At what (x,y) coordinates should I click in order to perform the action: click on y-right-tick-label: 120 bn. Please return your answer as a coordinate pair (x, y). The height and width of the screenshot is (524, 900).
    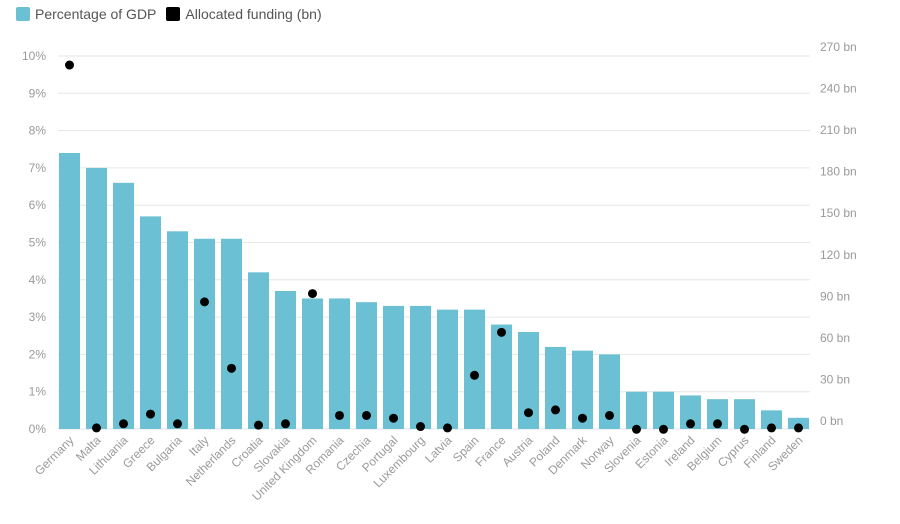
    Looking at the image, I should click on (838, 255).